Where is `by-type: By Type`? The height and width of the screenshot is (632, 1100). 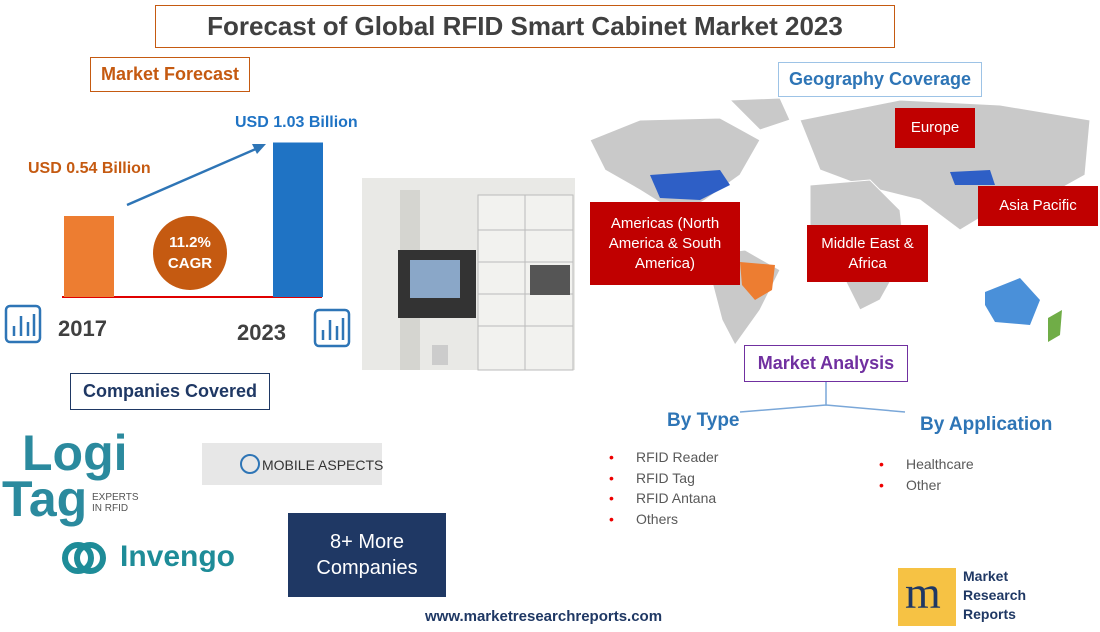
by-type: By Type is located at coordinates (703, 420).